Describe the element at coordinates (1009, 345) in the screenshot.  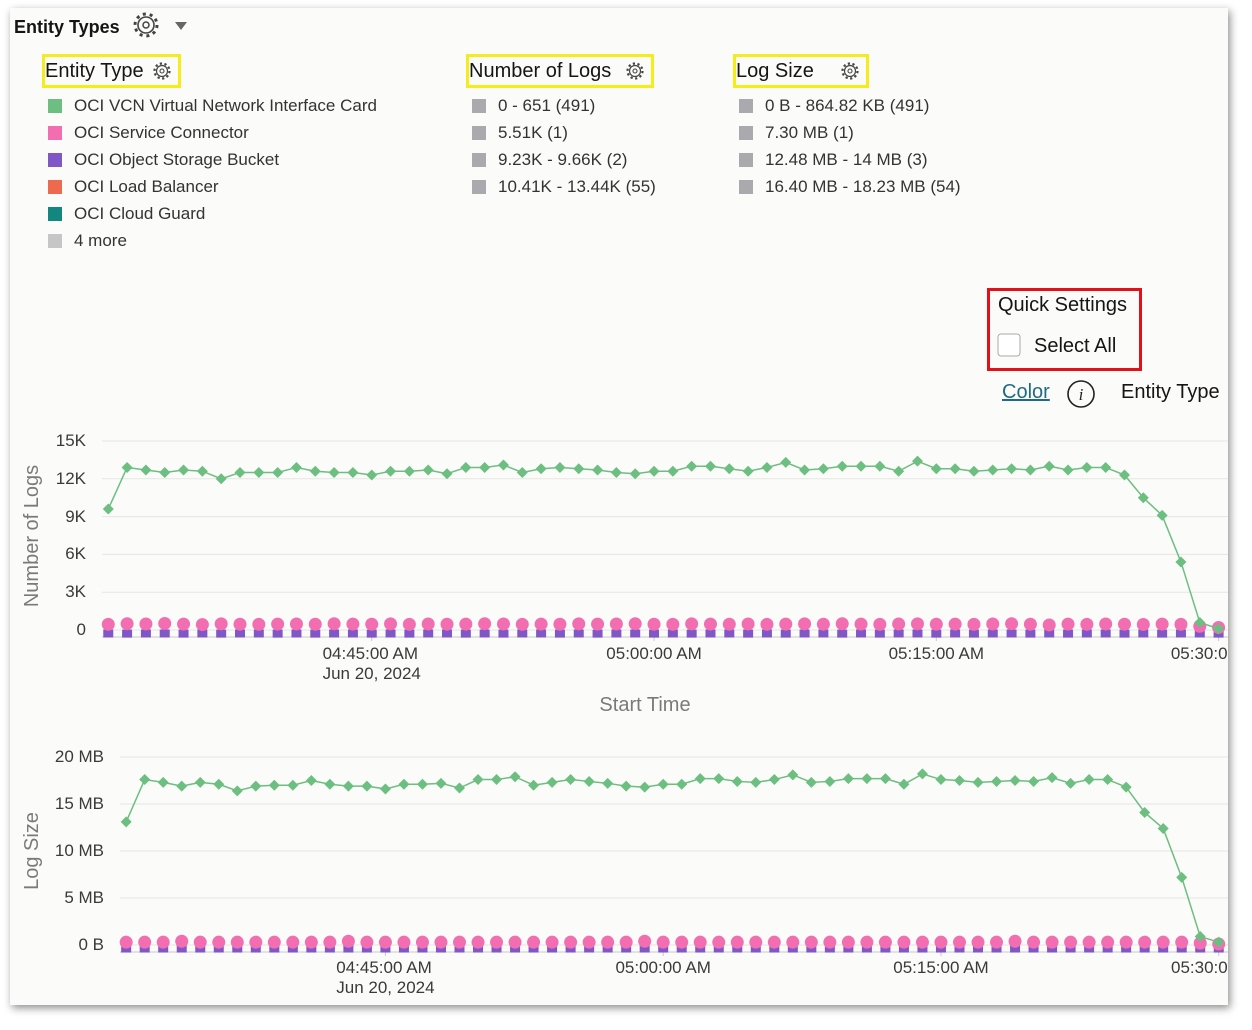
I see `select-all-checkbox` at that location.